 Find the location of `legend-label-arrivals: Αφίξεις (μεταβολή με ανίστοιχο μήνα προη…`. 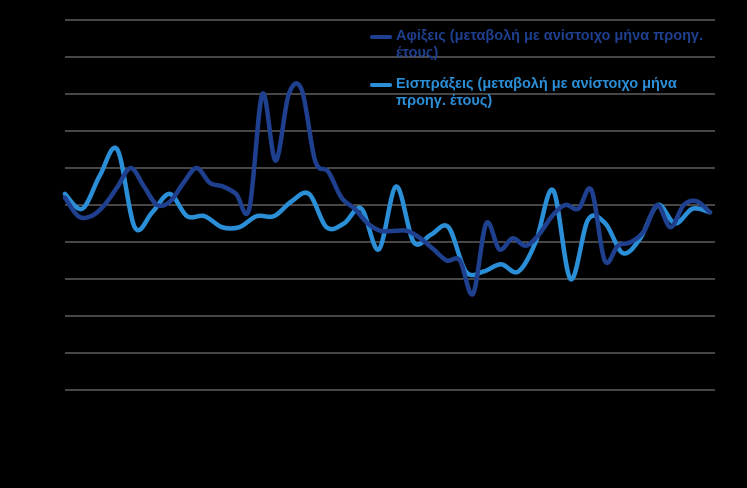

legend-label-arrivals: Αφίξεις (μεταβολή με ανίστοιχο μήνα προη… is located at coordinates (550, 44).